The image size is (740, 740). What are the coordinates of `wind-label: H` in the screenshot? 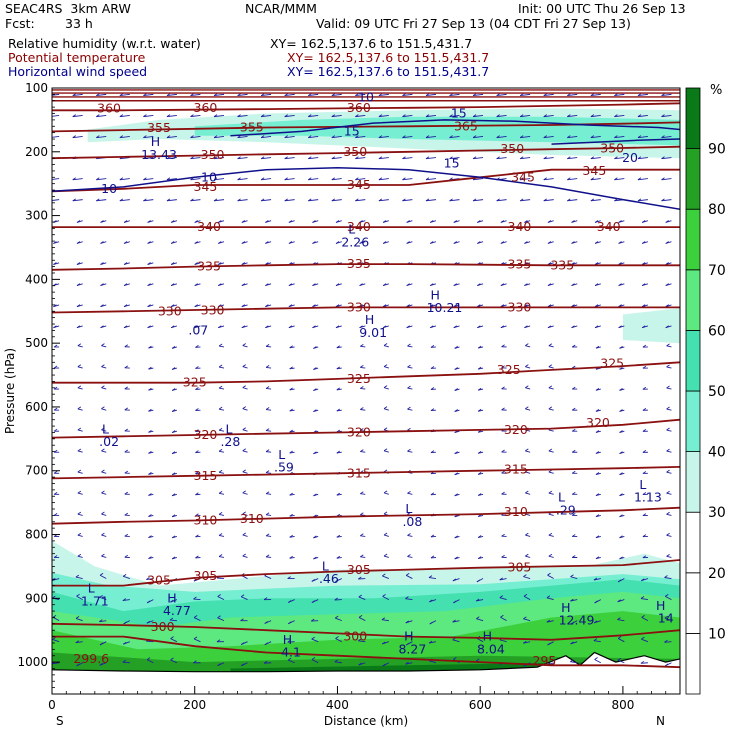 It's located at (369, 319).